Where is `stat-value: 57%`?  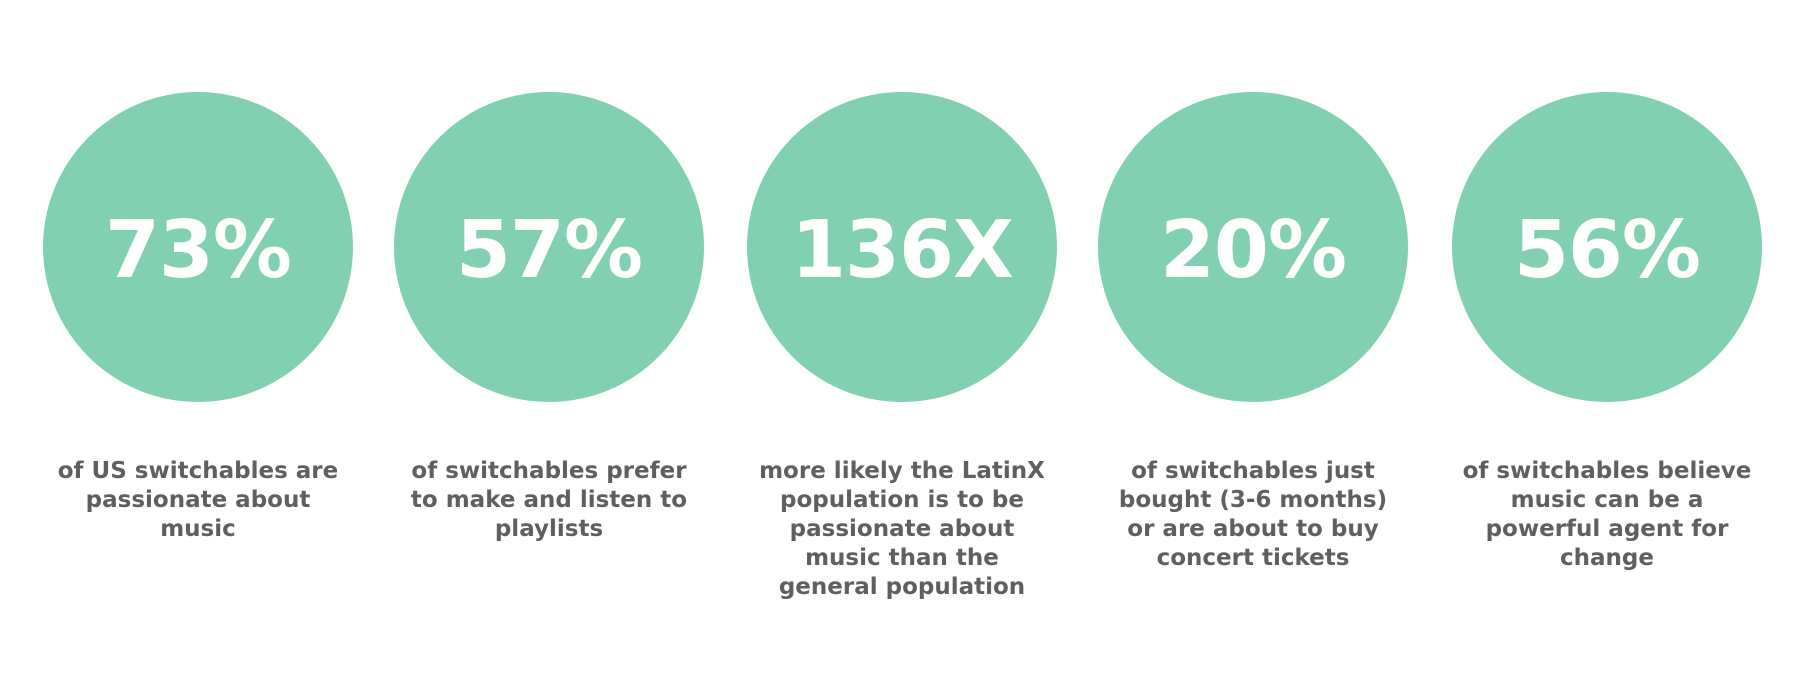
stat-value: 57% is located at coordinates (549, 249).